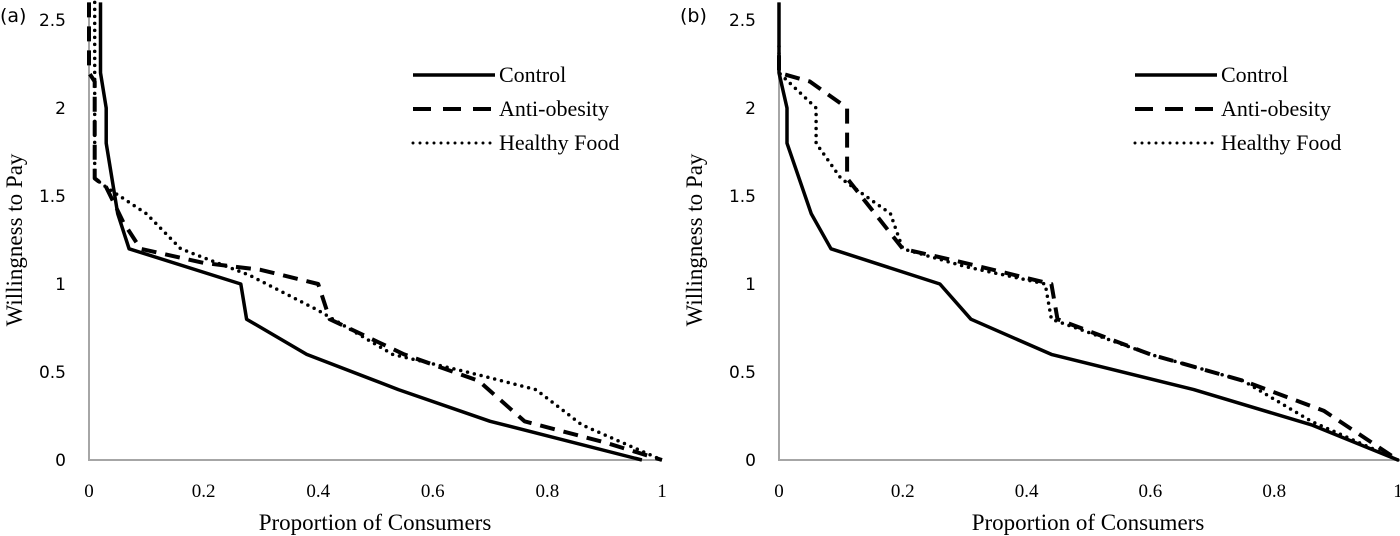 The height and width of the screenshot is (536, 1400). I want to click on panel-a-legend-label-control: Control, so click(532, 74).